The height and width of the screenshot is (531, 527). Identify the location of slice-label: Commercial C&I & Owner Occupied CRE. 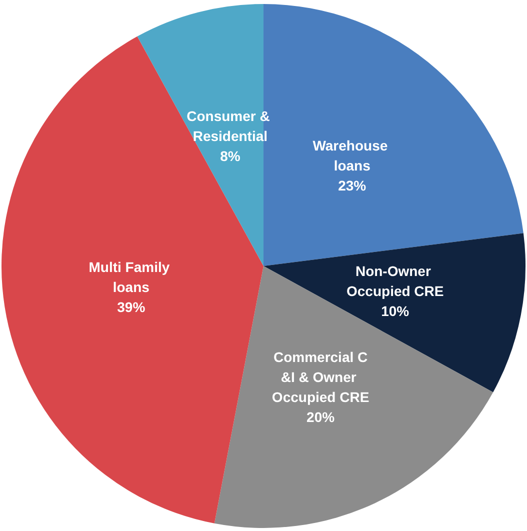
(321, 377).